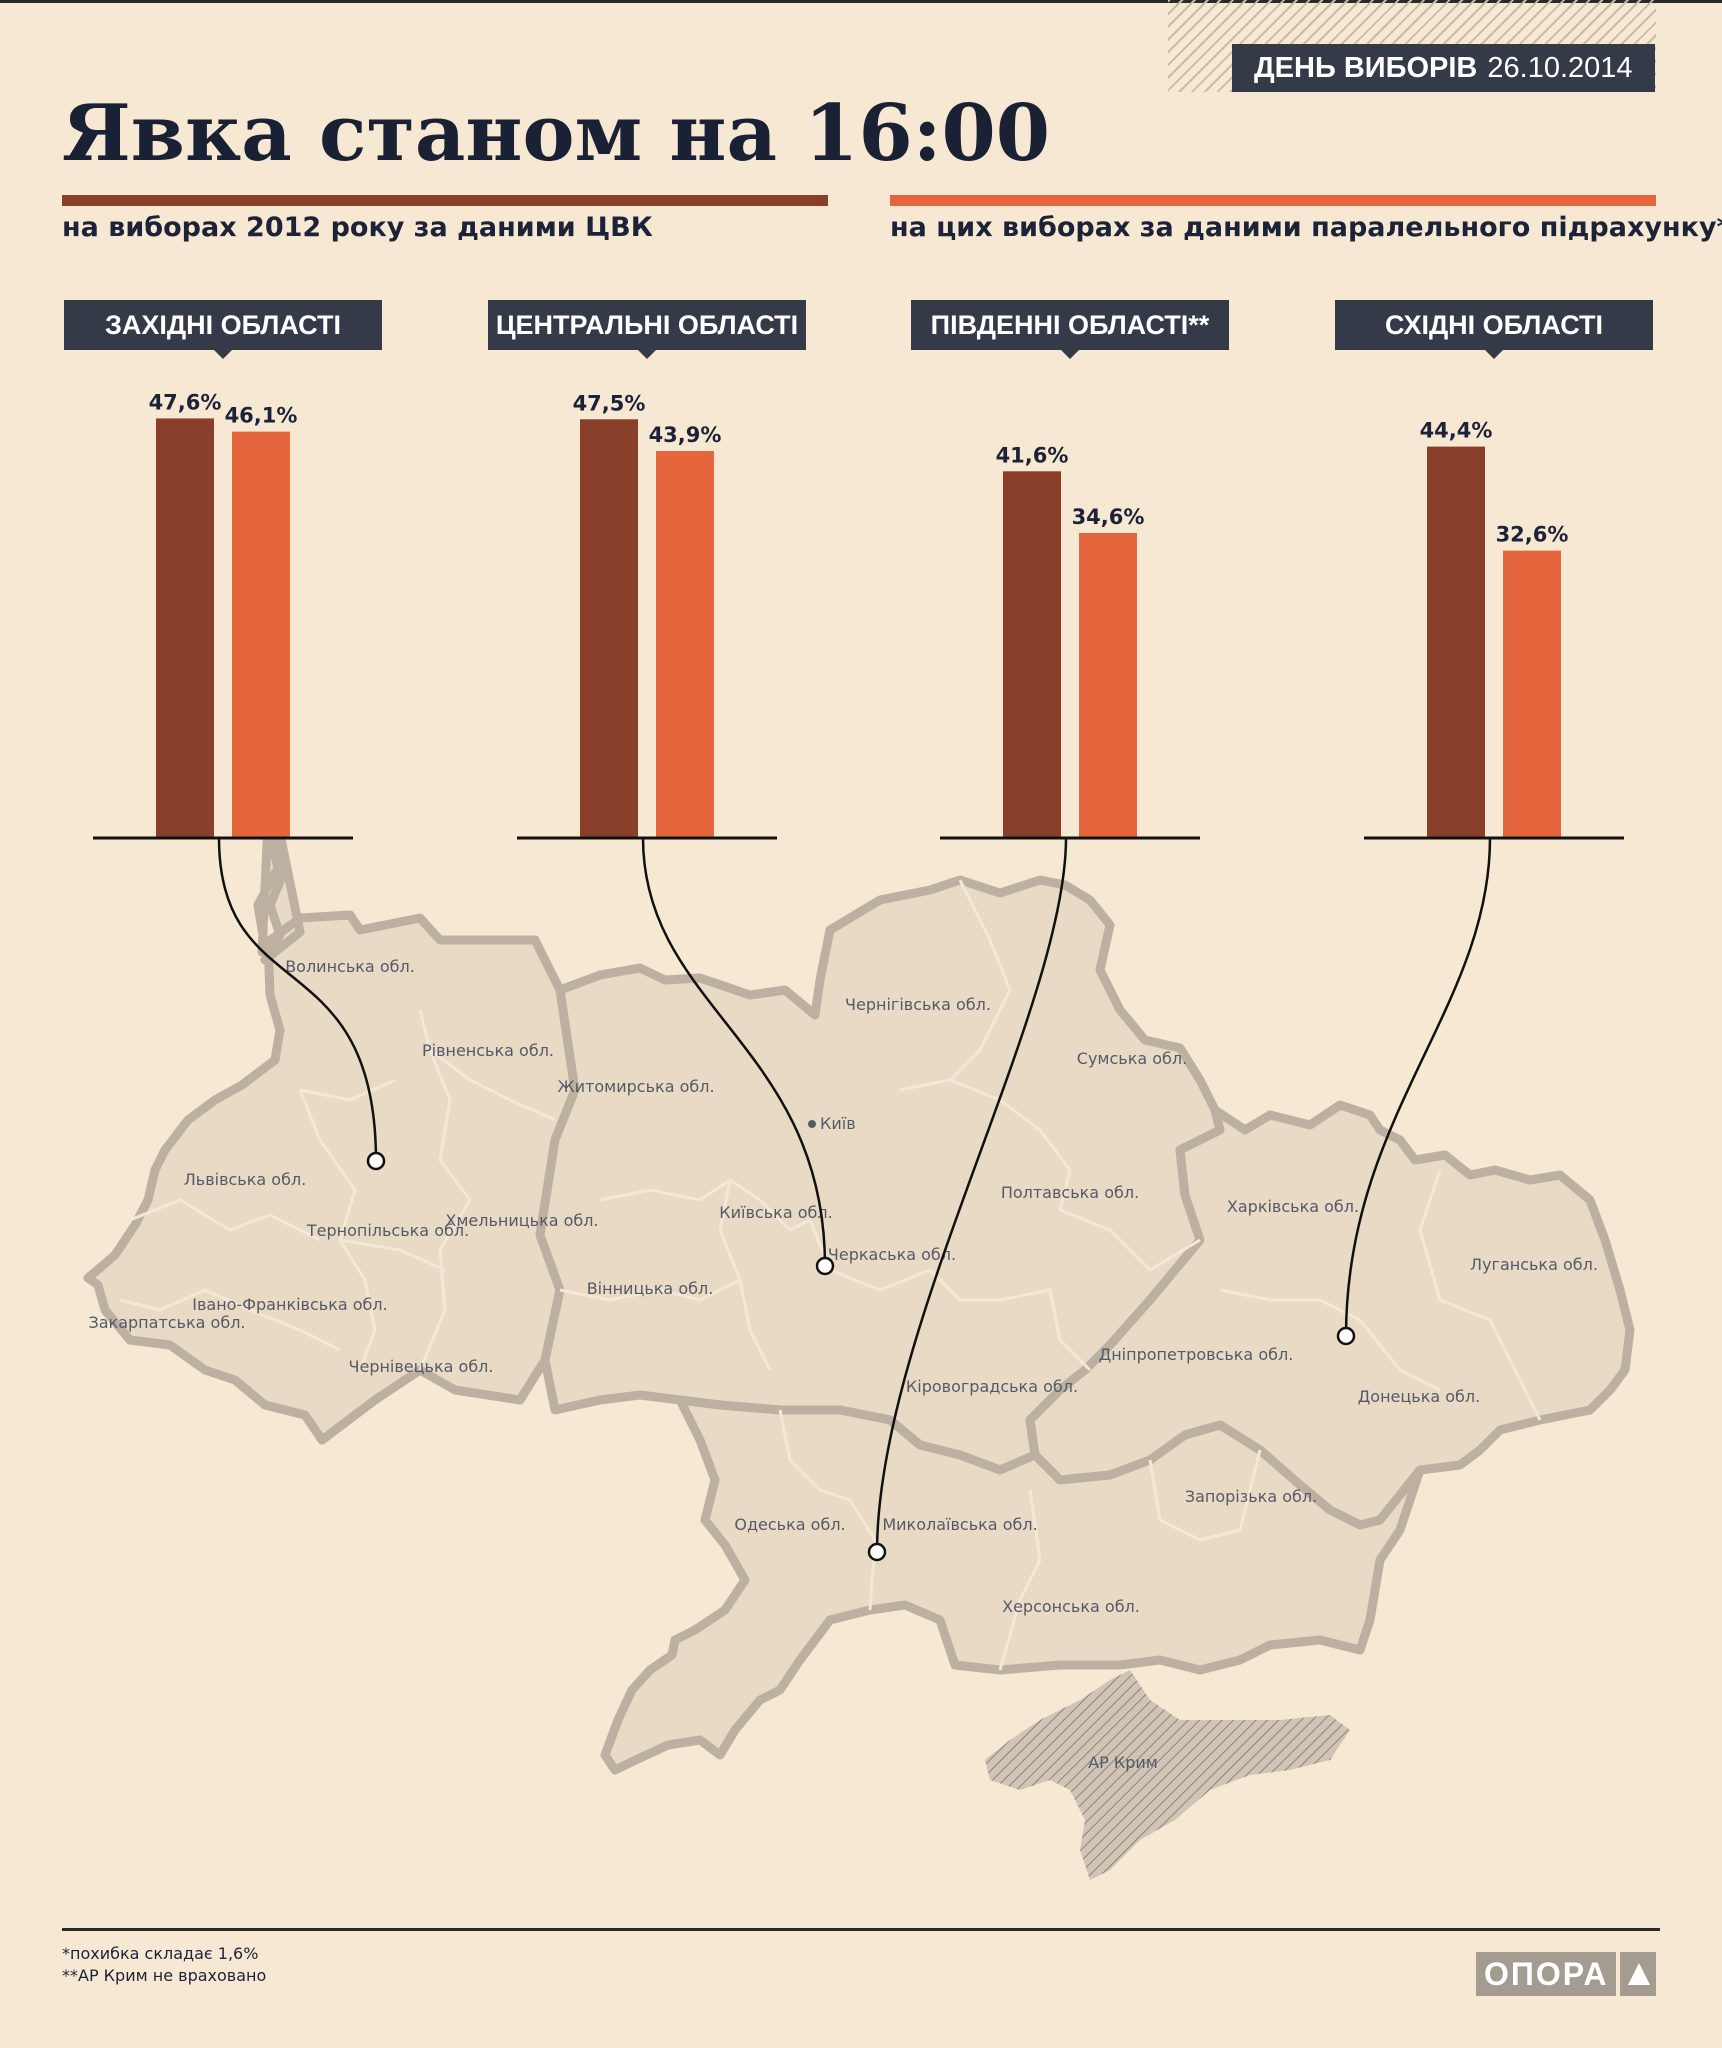 The height and width of the screenshot is (2048, 1722). What do you see at coordinates (1330, 1315) in the screenshot?
I see `map-east-region` at bounding box center [1330, 1315].